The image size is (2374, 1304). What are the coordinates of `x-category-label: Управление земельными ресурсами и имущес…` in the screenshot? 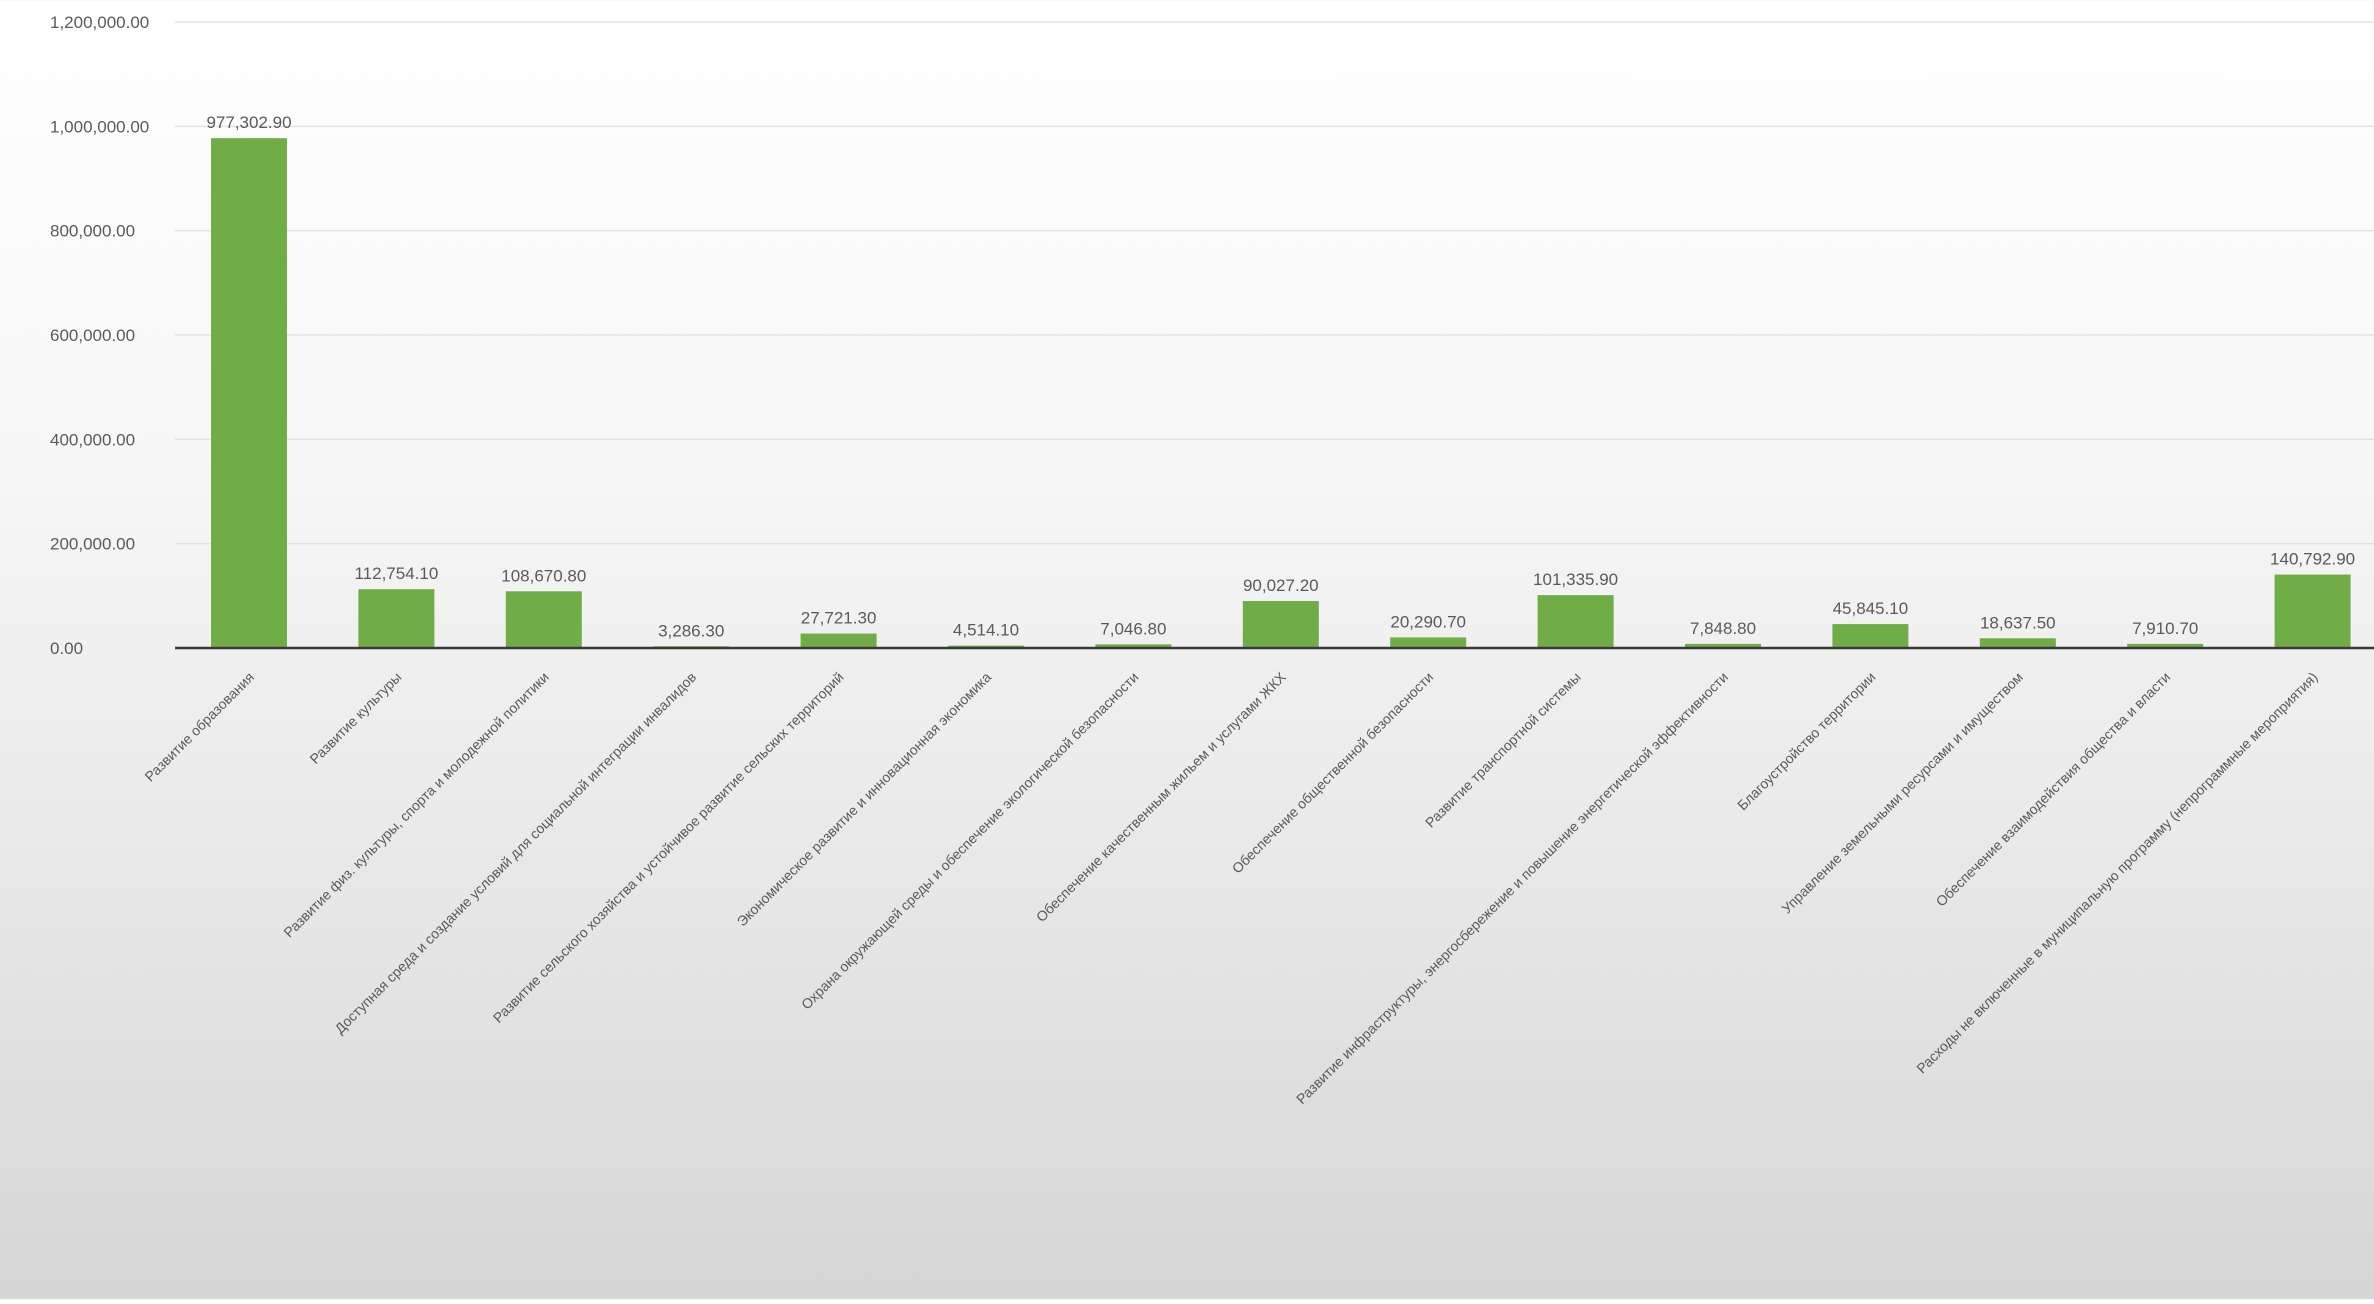 It's located at (1902, 793).